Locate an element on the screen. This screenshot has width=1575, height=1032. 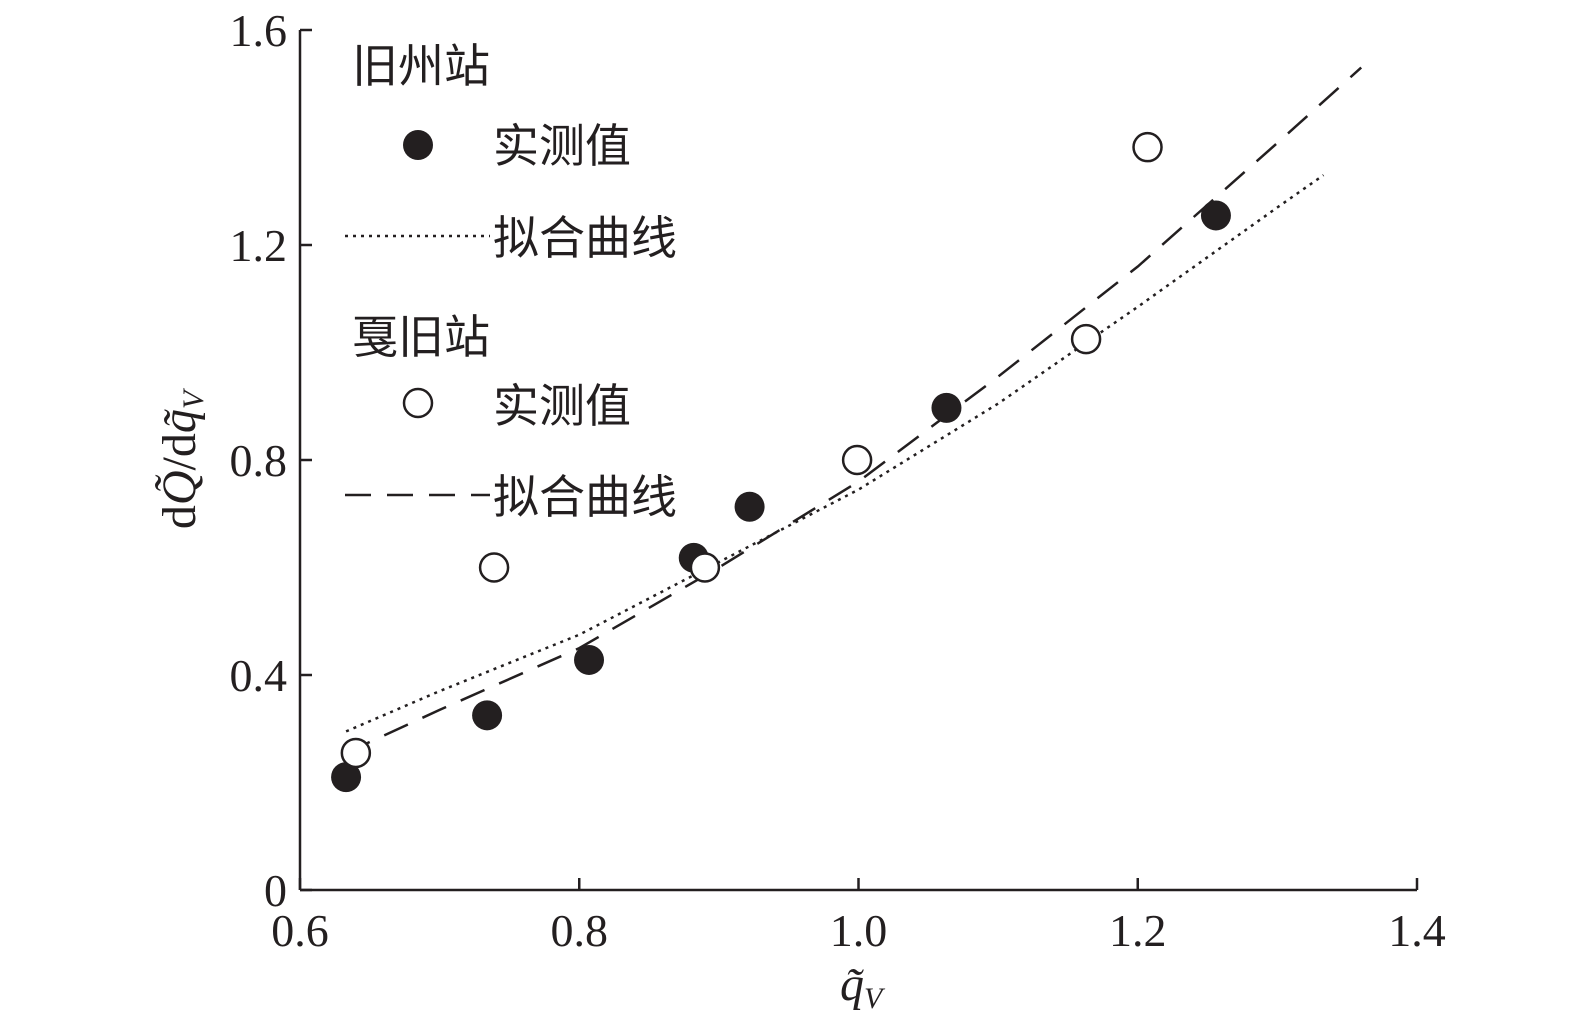
legend-group2-fit-label: 拟合曲线 is located at coordinates (585, 497).